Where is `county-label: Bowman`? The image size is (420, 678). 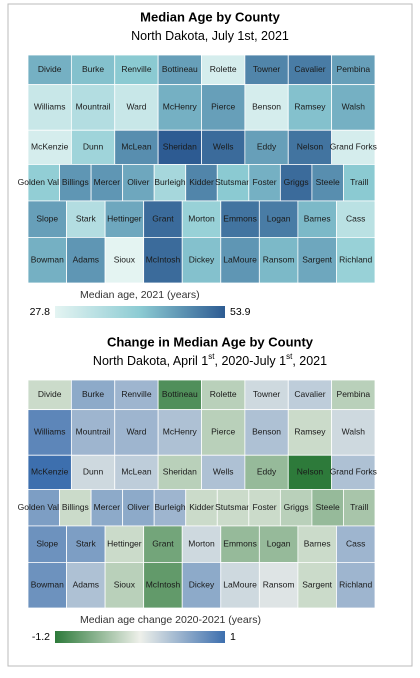 county-label: Bowman is located at coordinates (47, 259).